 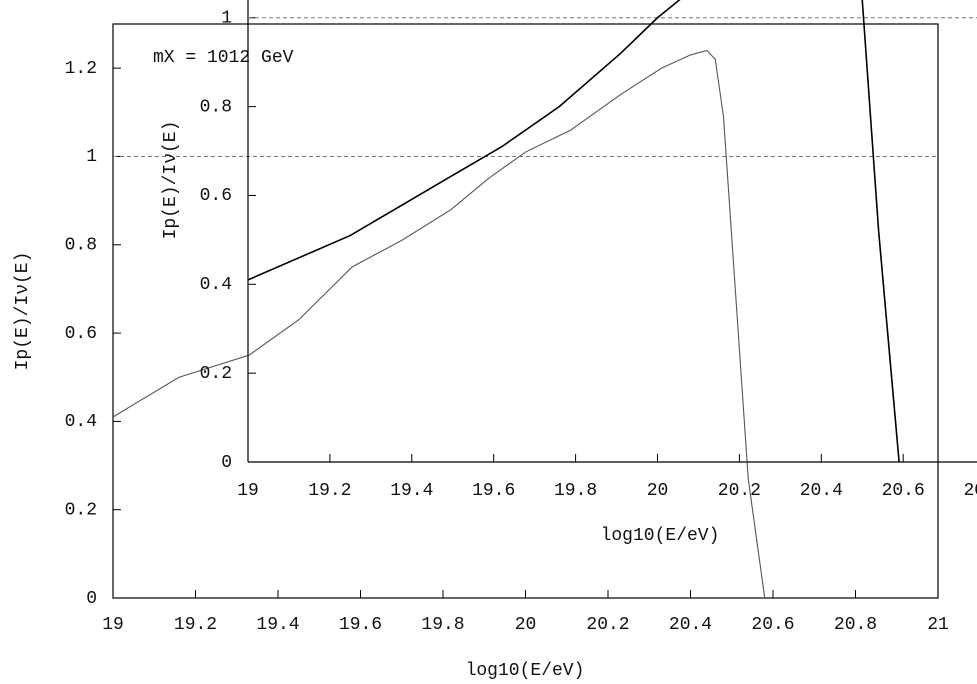 I want to click on y-tick-label: 1.2, so click(x=81, y=69).